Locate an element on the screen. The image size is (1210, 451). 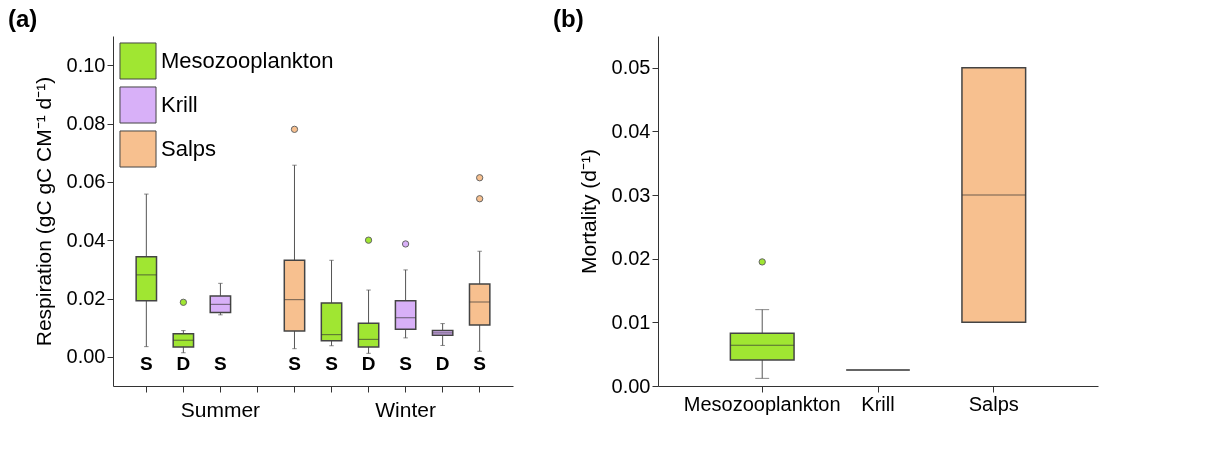
chart-title: (b) is located at coordinates (568, 18).